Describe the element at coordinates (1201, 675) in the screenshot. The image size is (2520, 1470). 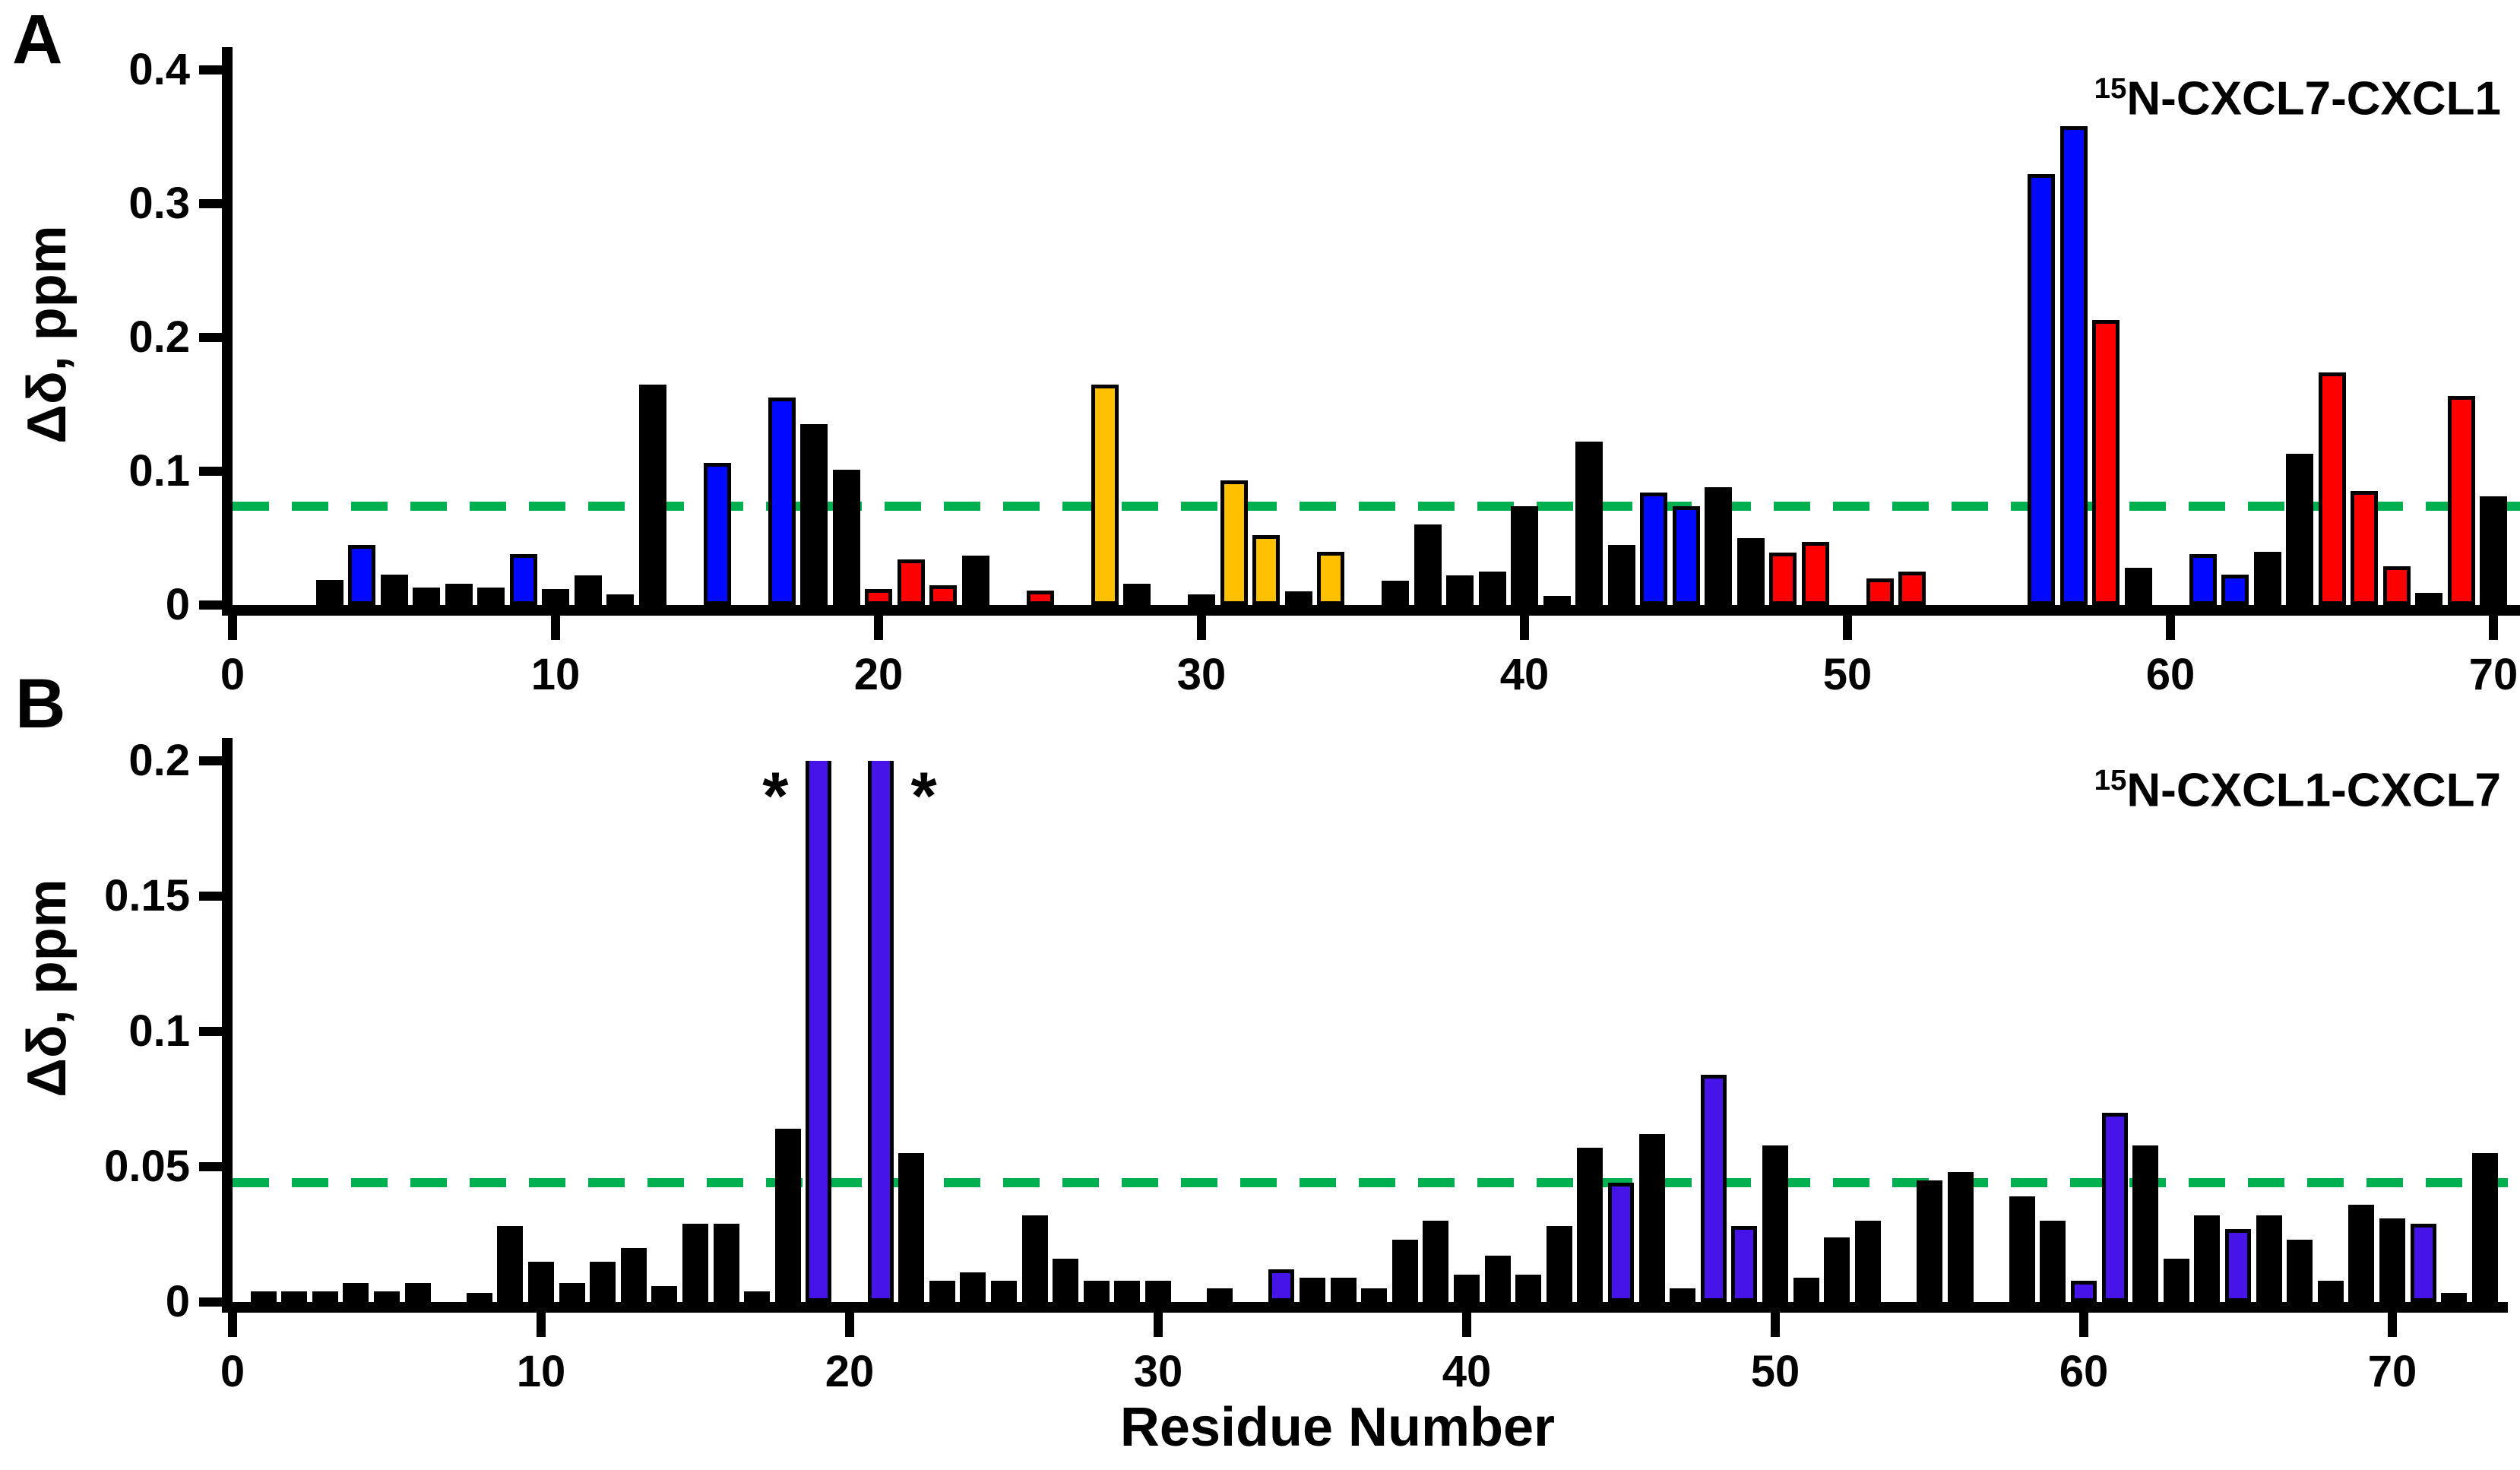
I see `x-tick-label: 30` at that location.